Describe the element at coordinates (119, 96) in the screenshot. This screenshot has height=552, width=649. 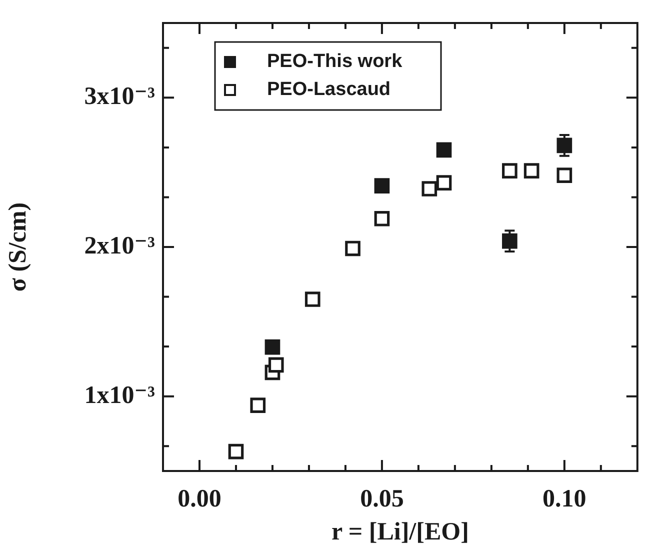
I see `y-tick-label: 3x10⁻³` at that location.